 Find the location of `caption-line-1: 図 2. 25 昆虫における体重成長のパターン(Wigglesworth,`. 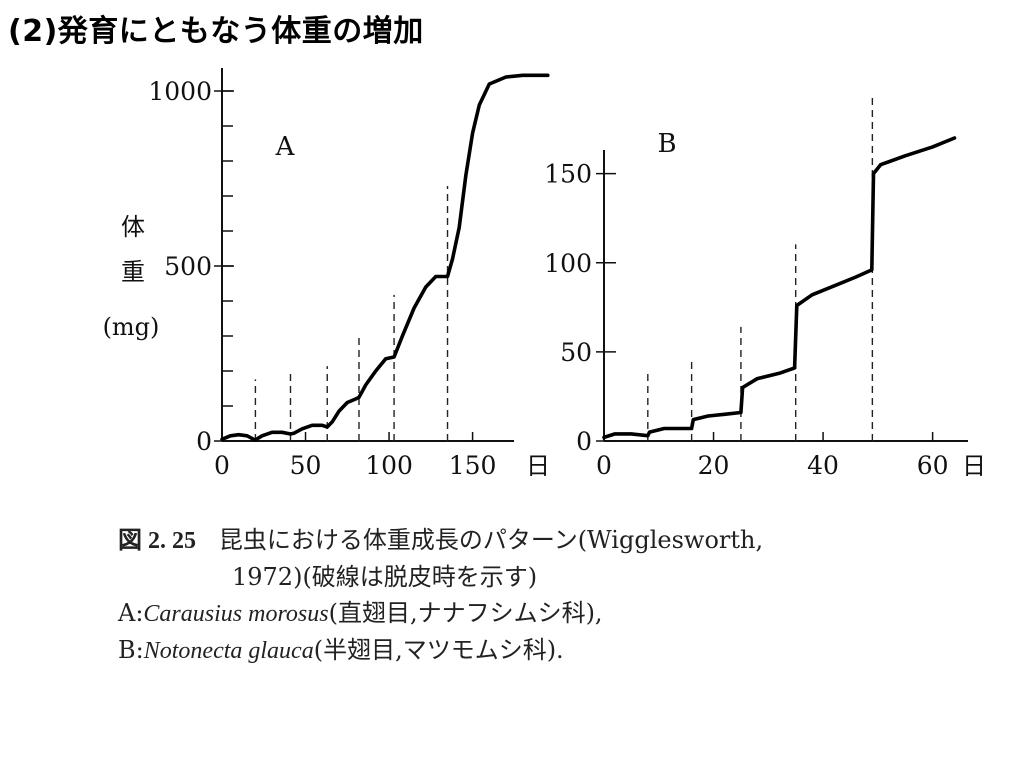

caption-line-1: 図 2. 25 昆虫における体重成長のパターン(Wigglesworth, is located at coordinates (440, 540).